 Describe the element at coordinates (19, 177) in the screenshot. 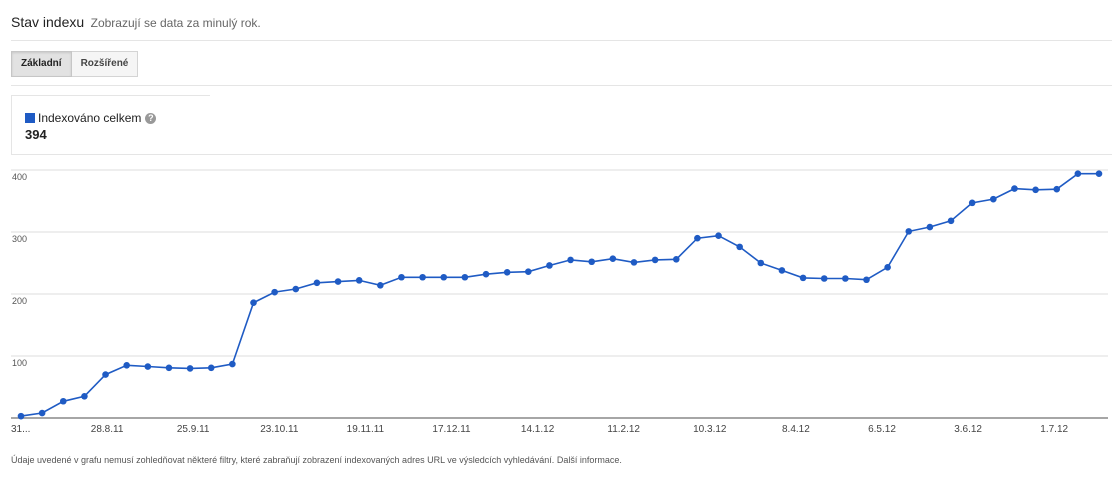

I see `y-tick-label: 400` at that location.